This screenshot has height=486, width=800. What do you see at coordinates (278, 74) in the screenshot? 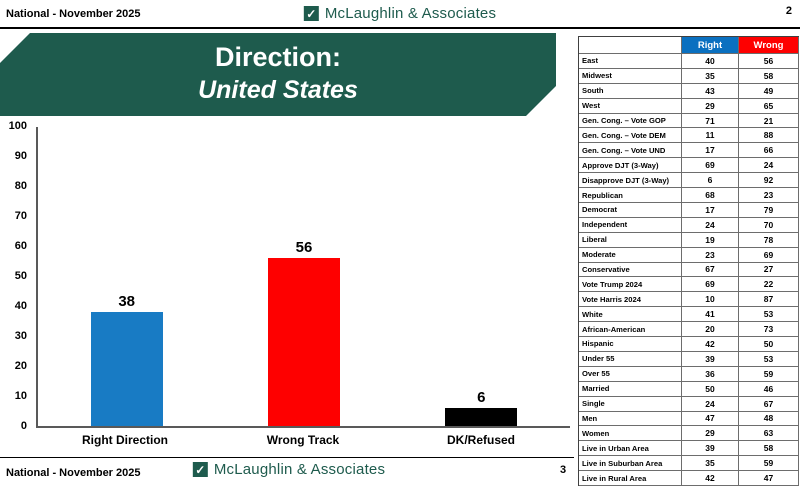
I see `direction-banner: Direction: United States` at bounding box center [278, 74].